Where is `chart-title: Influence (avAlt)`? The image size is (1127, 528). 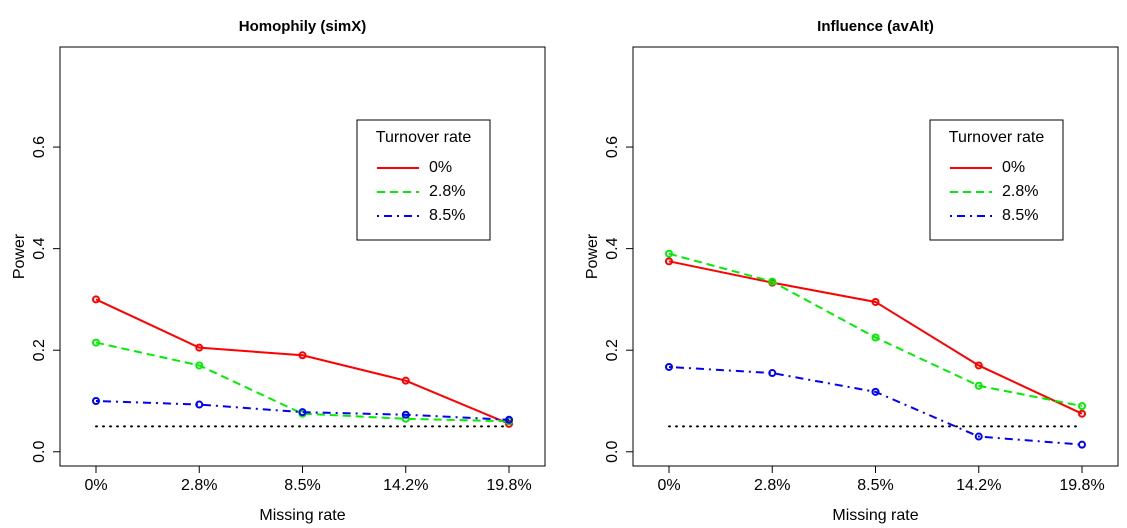 chart-title: Influence (avAlt) is located at coordinates (875, 26).